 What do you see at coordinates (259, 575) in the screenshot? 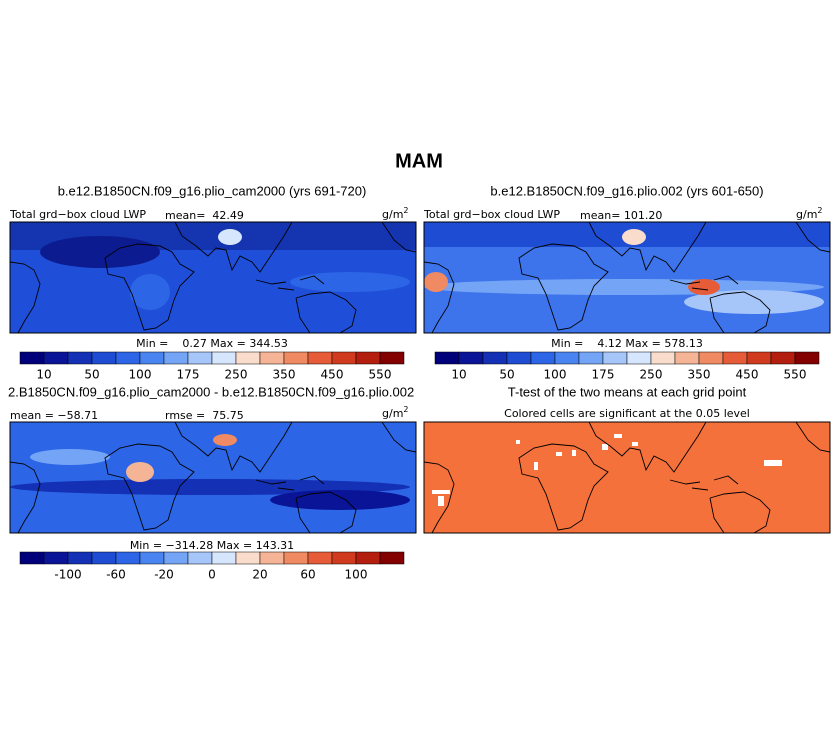
I see `colorbar-label: 20` at bounding box center [259, 575].